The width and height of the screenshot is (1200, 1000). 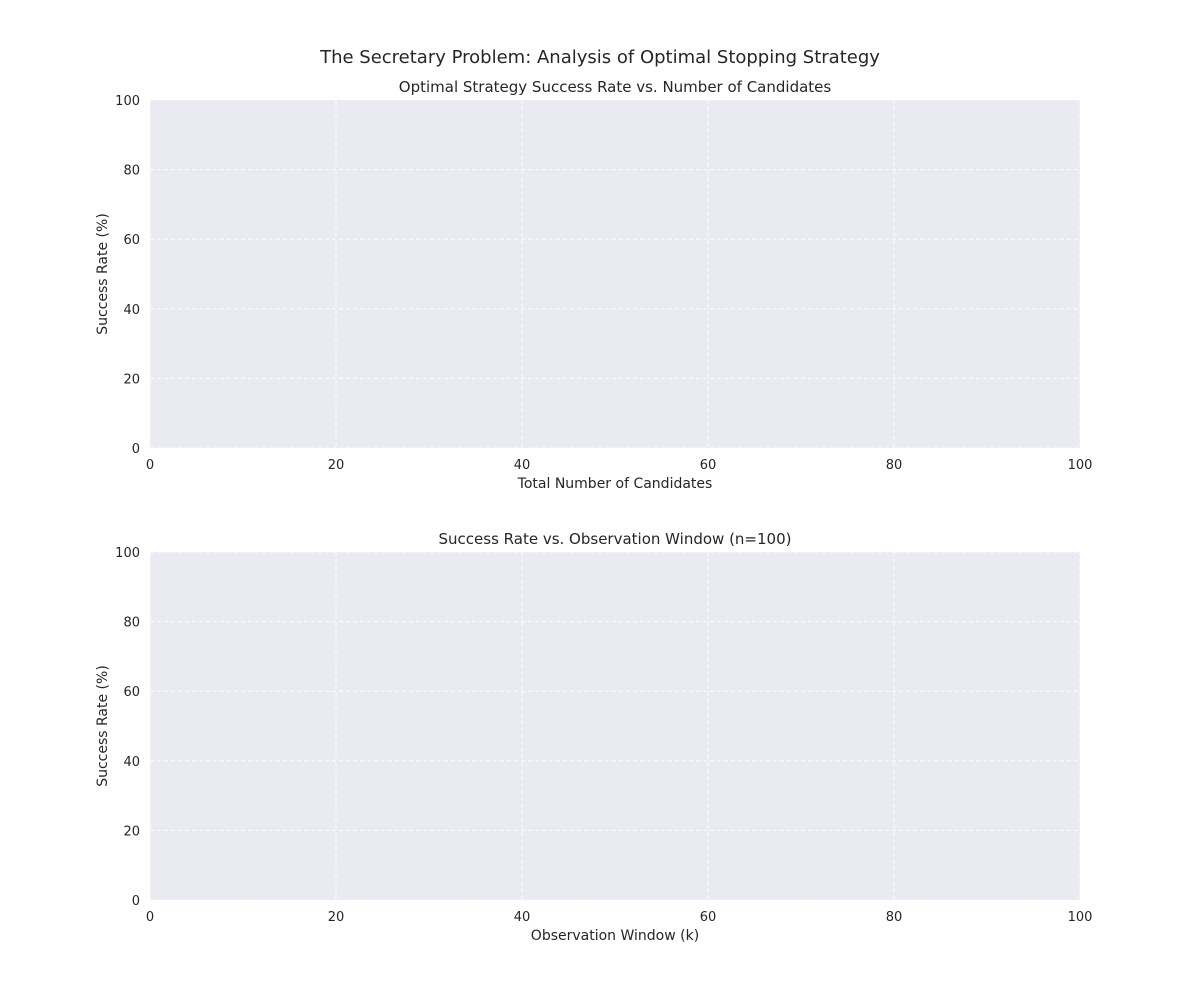 I want to click on x-axis-label: Total Number of Candidates, so click(x=615, y=484).